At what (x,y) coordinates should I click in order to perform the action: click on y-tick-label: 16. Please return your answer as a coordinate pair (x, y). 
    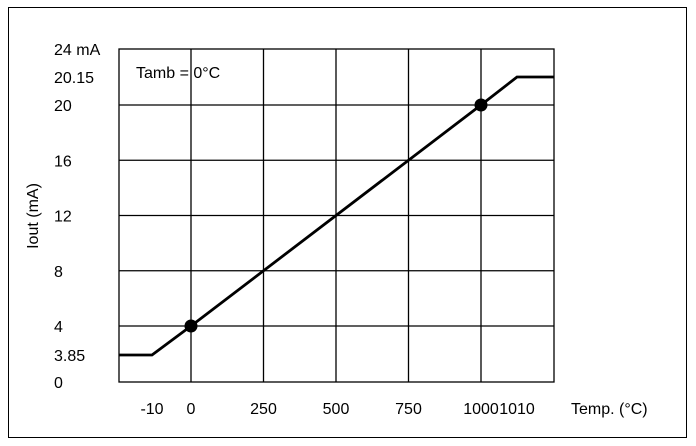
    Looking at the image, I should click on (63, 161).